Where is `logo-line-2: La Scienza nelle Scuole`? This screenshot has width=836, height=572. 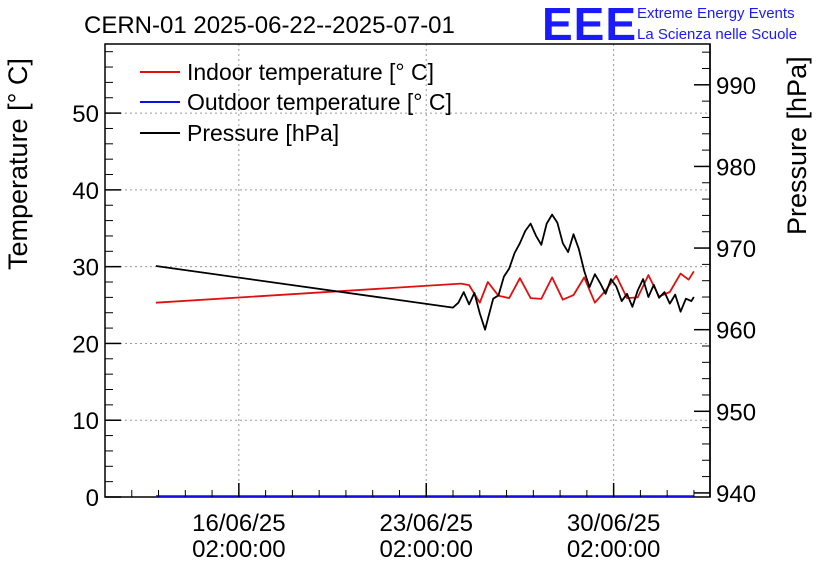
logo-line-2: La Scienza nelle Scuole is located at coordinates (717, 34).